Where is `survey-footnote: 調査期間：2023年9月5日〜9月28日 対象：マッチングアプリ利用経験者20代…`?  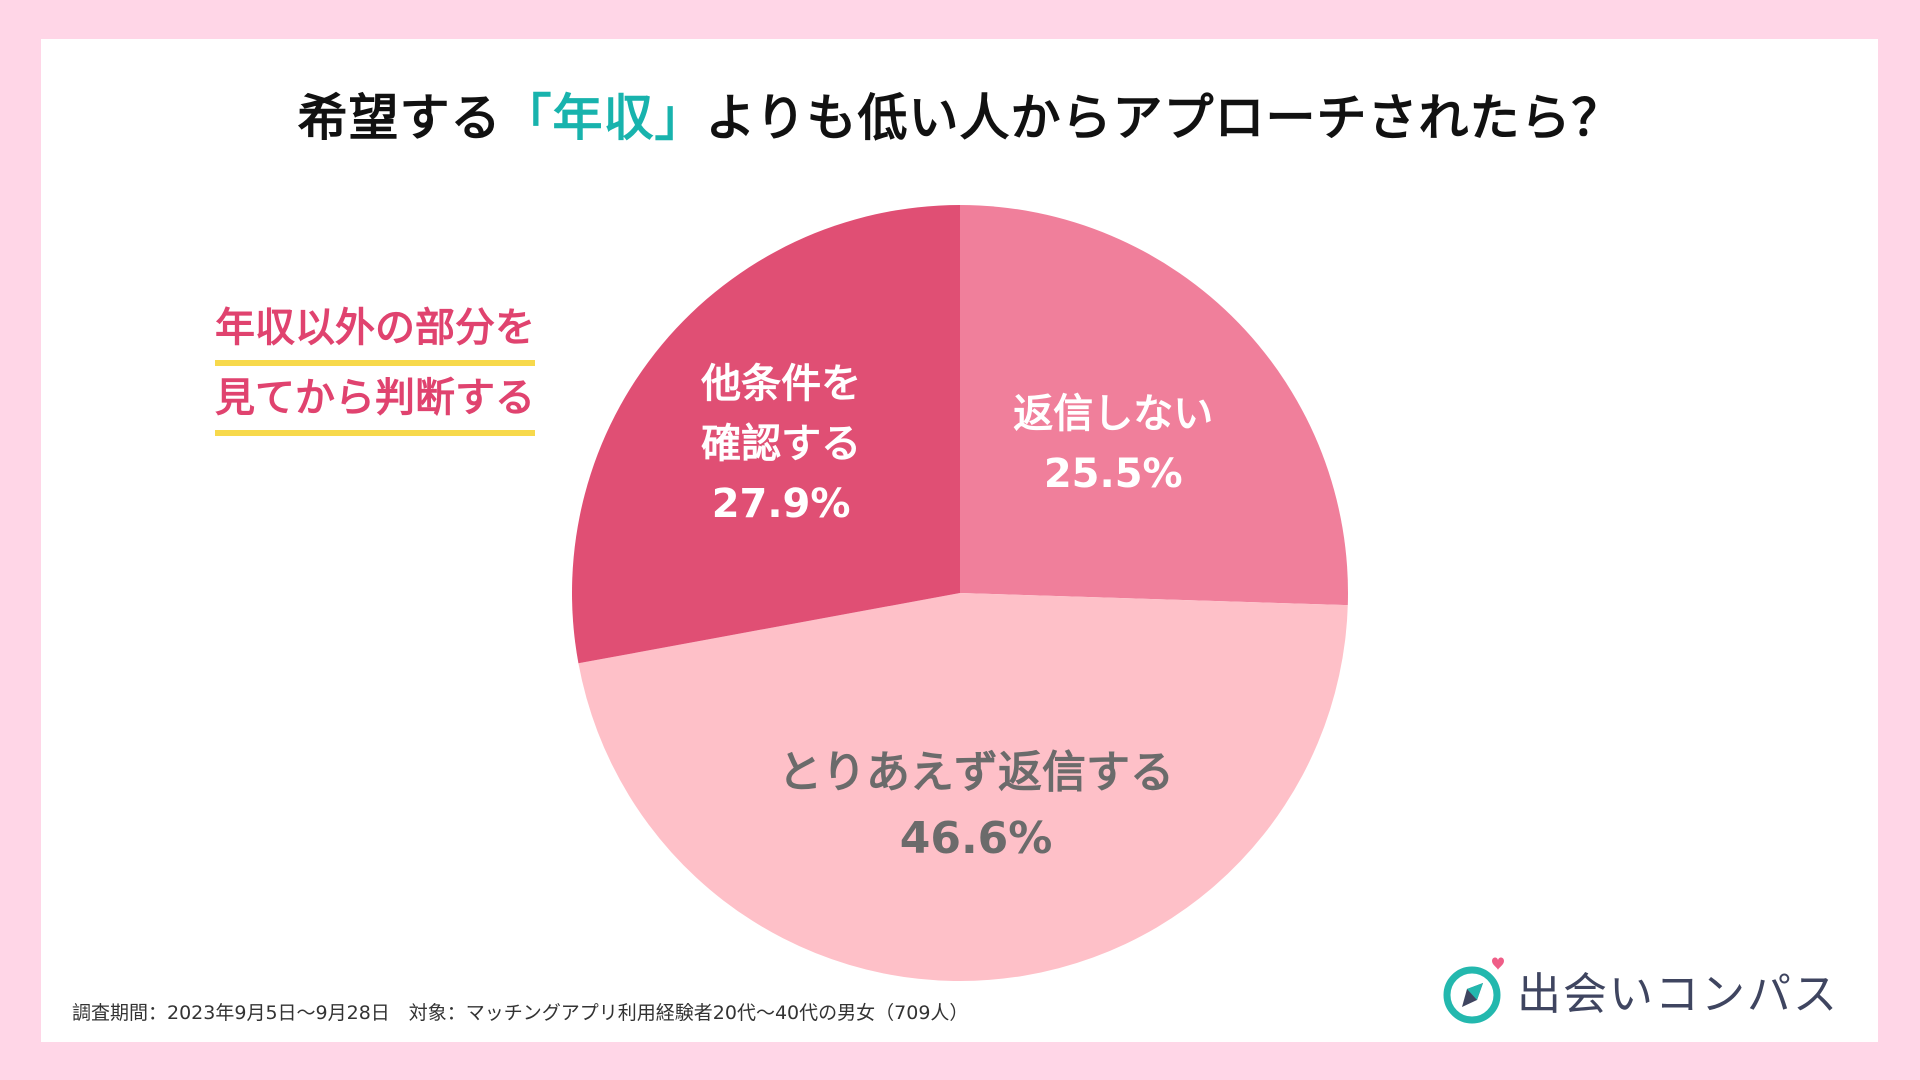 survey-footnote: 調査期間：2023年9月5日〜9月28日 対象：マッチングアプリ利用経験者20代… is located at coordinates (520, 1013).